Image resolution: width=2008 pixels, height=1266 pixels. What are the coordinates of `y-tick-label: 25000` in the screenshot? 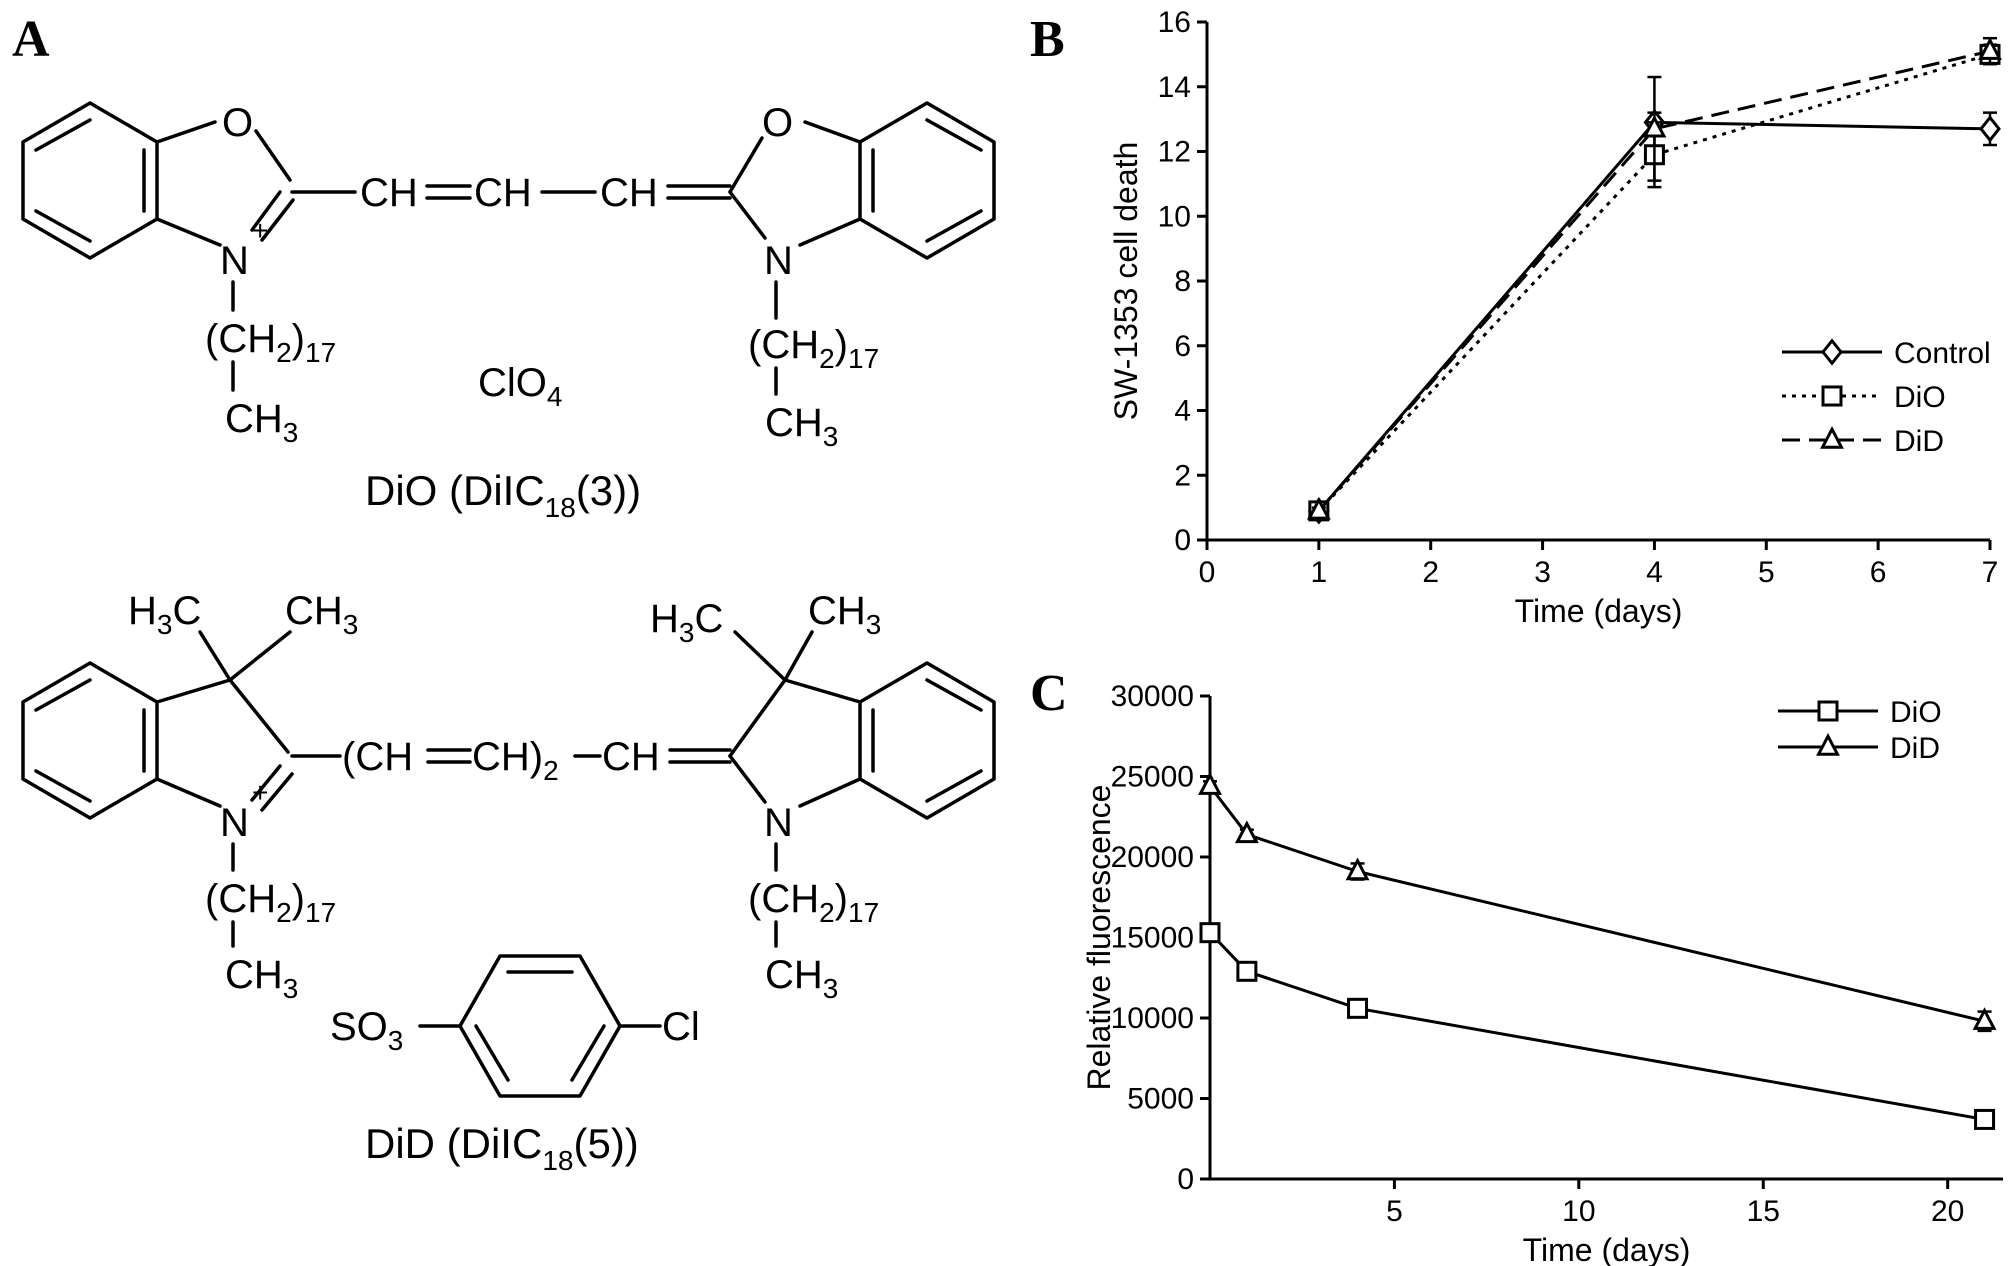 It's located at (1152, 777).